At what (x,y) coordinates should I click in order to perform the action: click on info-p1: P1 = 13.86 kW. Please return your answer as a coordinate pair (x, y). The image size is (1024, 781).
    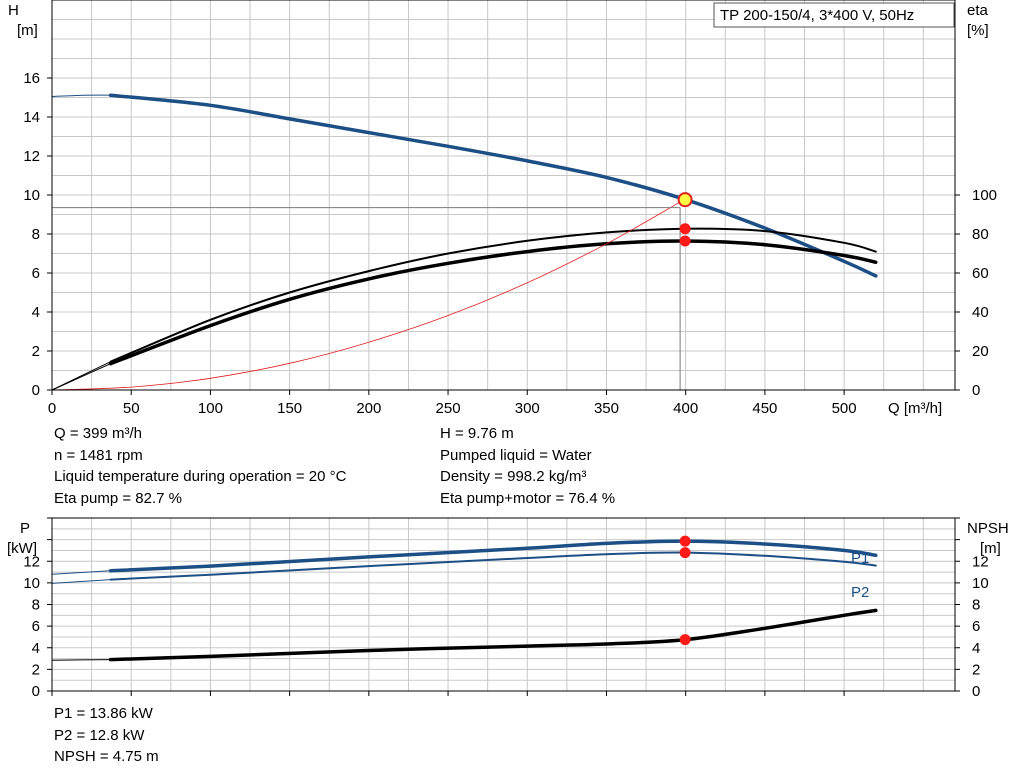
    Looking at the image, I should click on (103, 713).